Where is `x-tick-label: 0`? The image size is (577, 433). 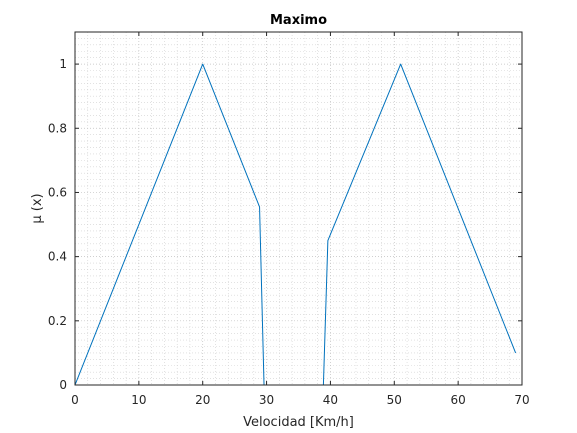
x-tick-label: 0 is located at coordinates (75, 400).